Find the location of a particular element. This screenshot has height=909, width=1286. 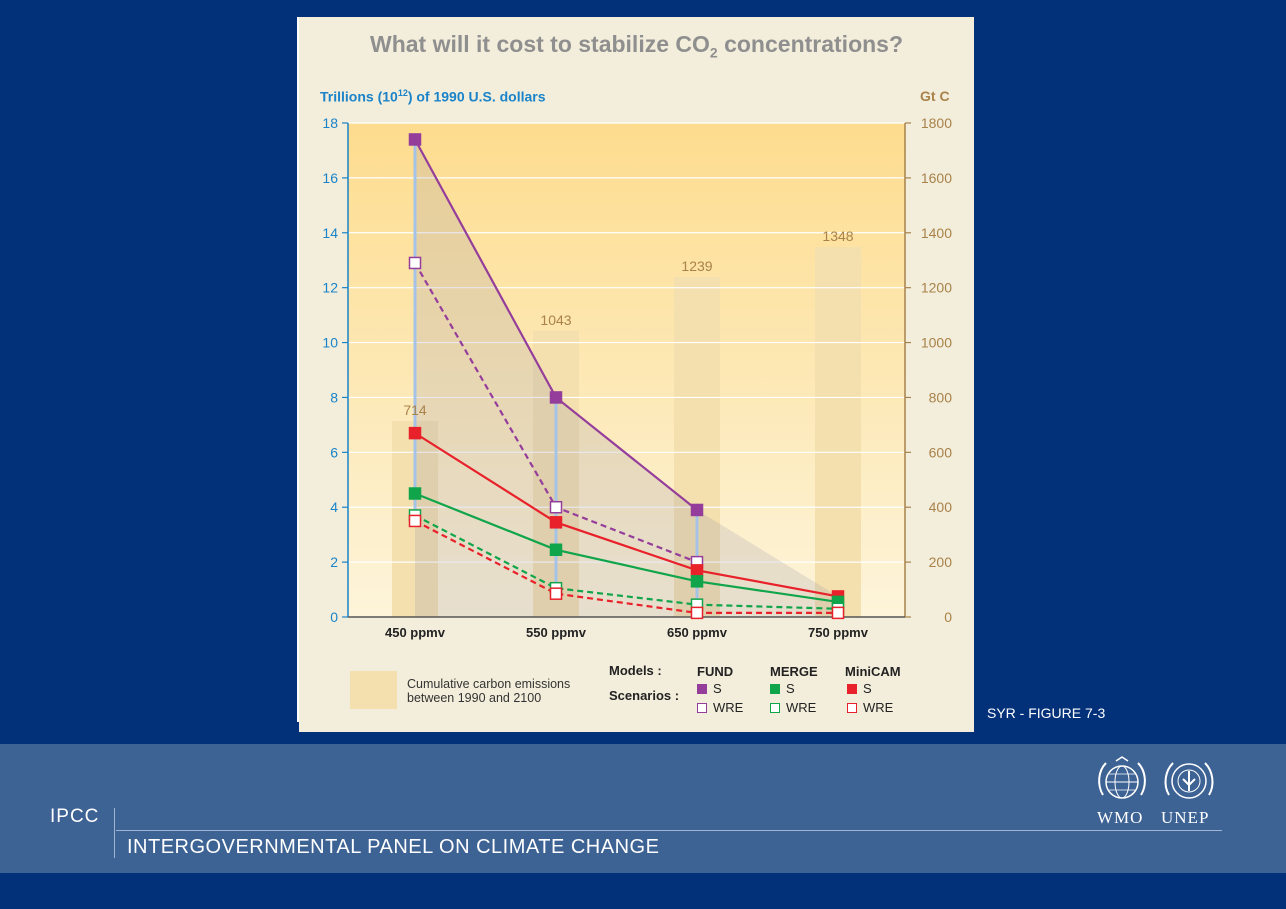

y-tick-label-left: 18 is located at coordinates (330, 123).